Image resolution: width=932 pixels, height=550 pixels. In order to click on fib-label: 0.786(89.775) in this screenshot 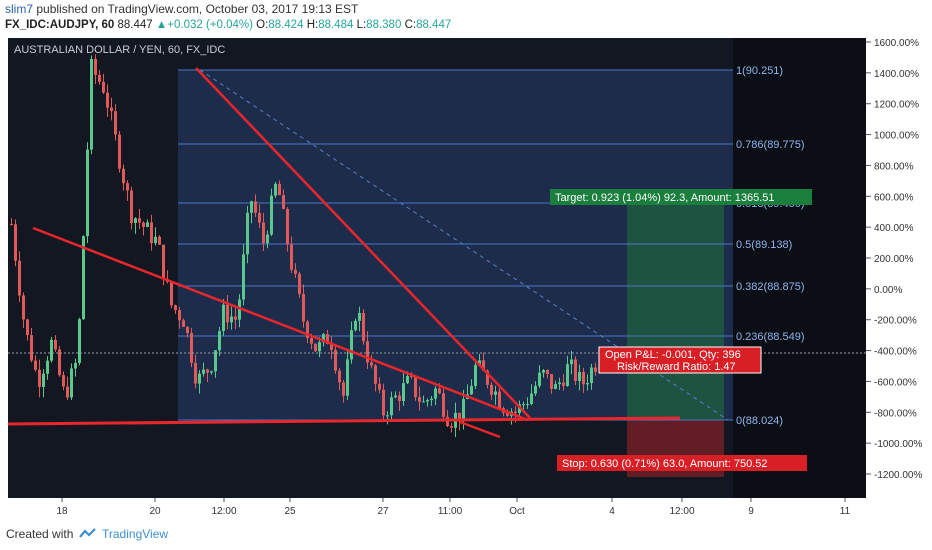, I will do `click(770, 145)`.